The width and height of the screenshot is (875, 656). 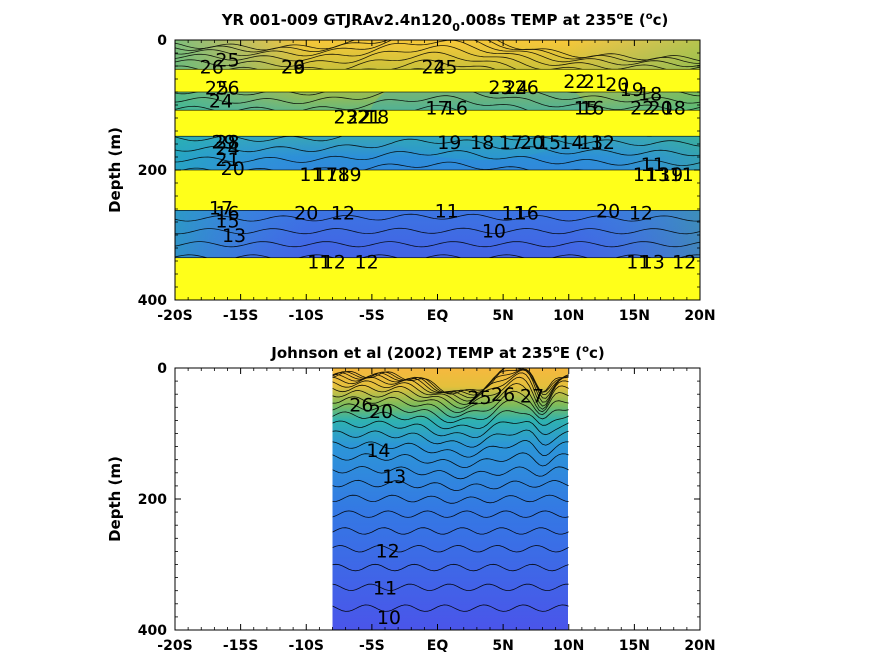 What do you see at coordinates (568, 316) in the screenshot?
I see `x-tick-label: 10N` at bounding box center [568, 316].